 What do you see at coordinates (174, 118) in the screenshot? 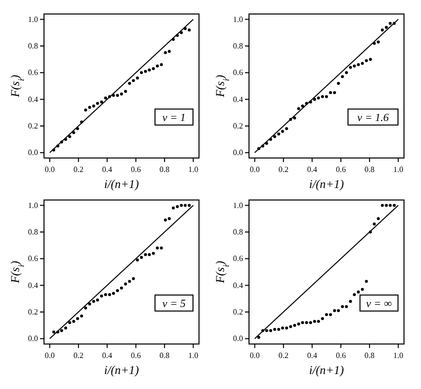
I see `annotation: ν = 1` at bounding box center [174, 118].